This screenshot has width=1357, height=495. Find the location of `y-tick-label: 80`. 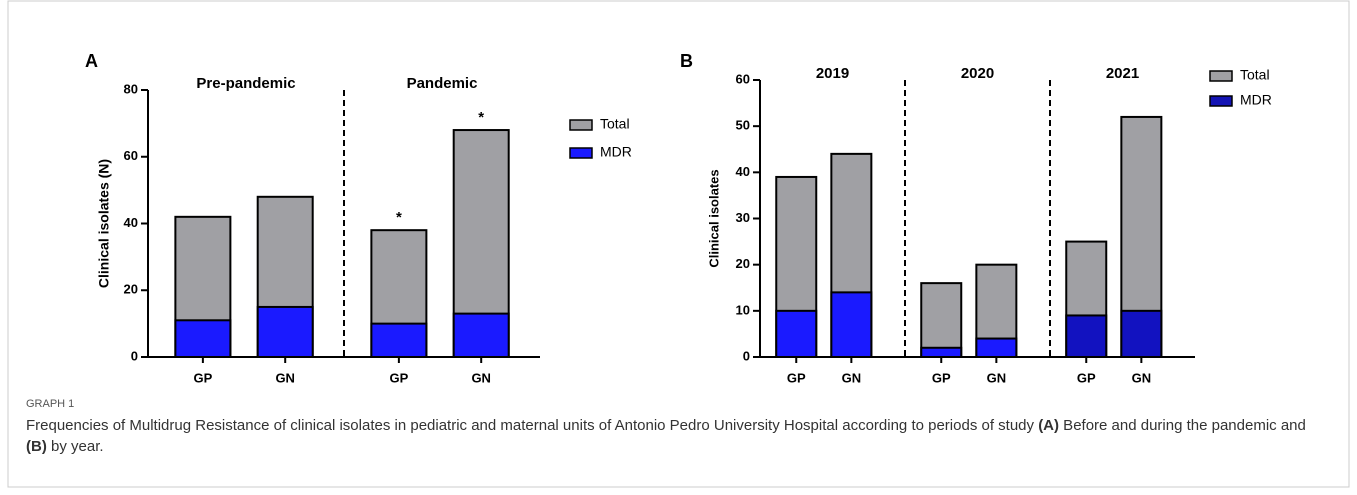

y-tick-label: 80 is located at coordinates (131, 88).